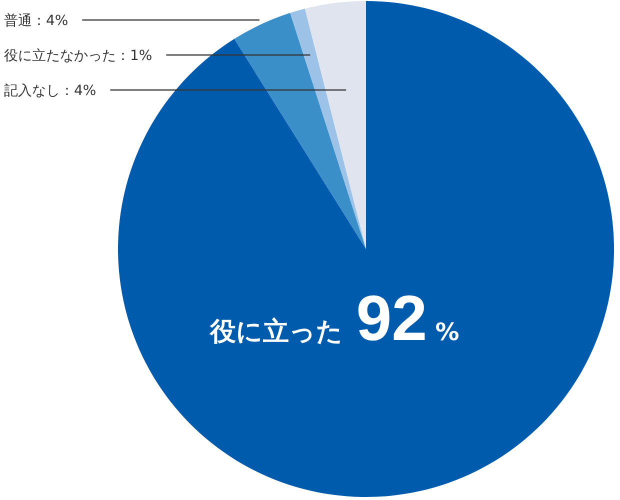 The width and height of the screenshot is (620, 500). I want to click on slice-label: 役に立った, so click(280, 332).